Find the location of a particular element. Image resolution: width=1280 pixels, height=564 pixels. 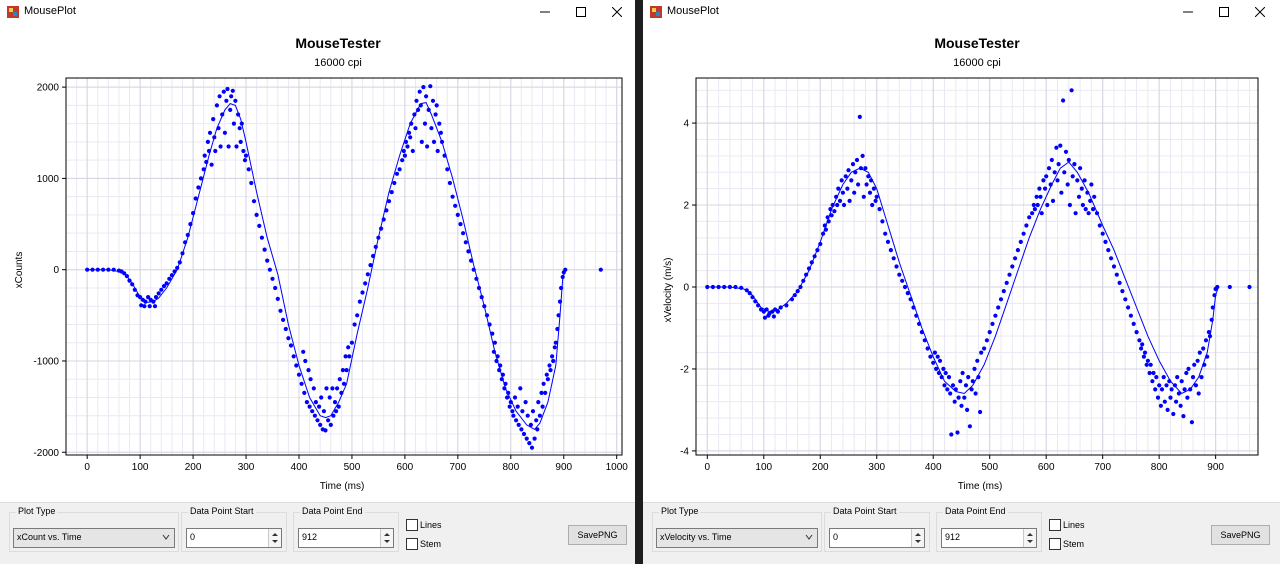

data-point-start-group: Data Point Start 0 is located at coordinates (877, 529).